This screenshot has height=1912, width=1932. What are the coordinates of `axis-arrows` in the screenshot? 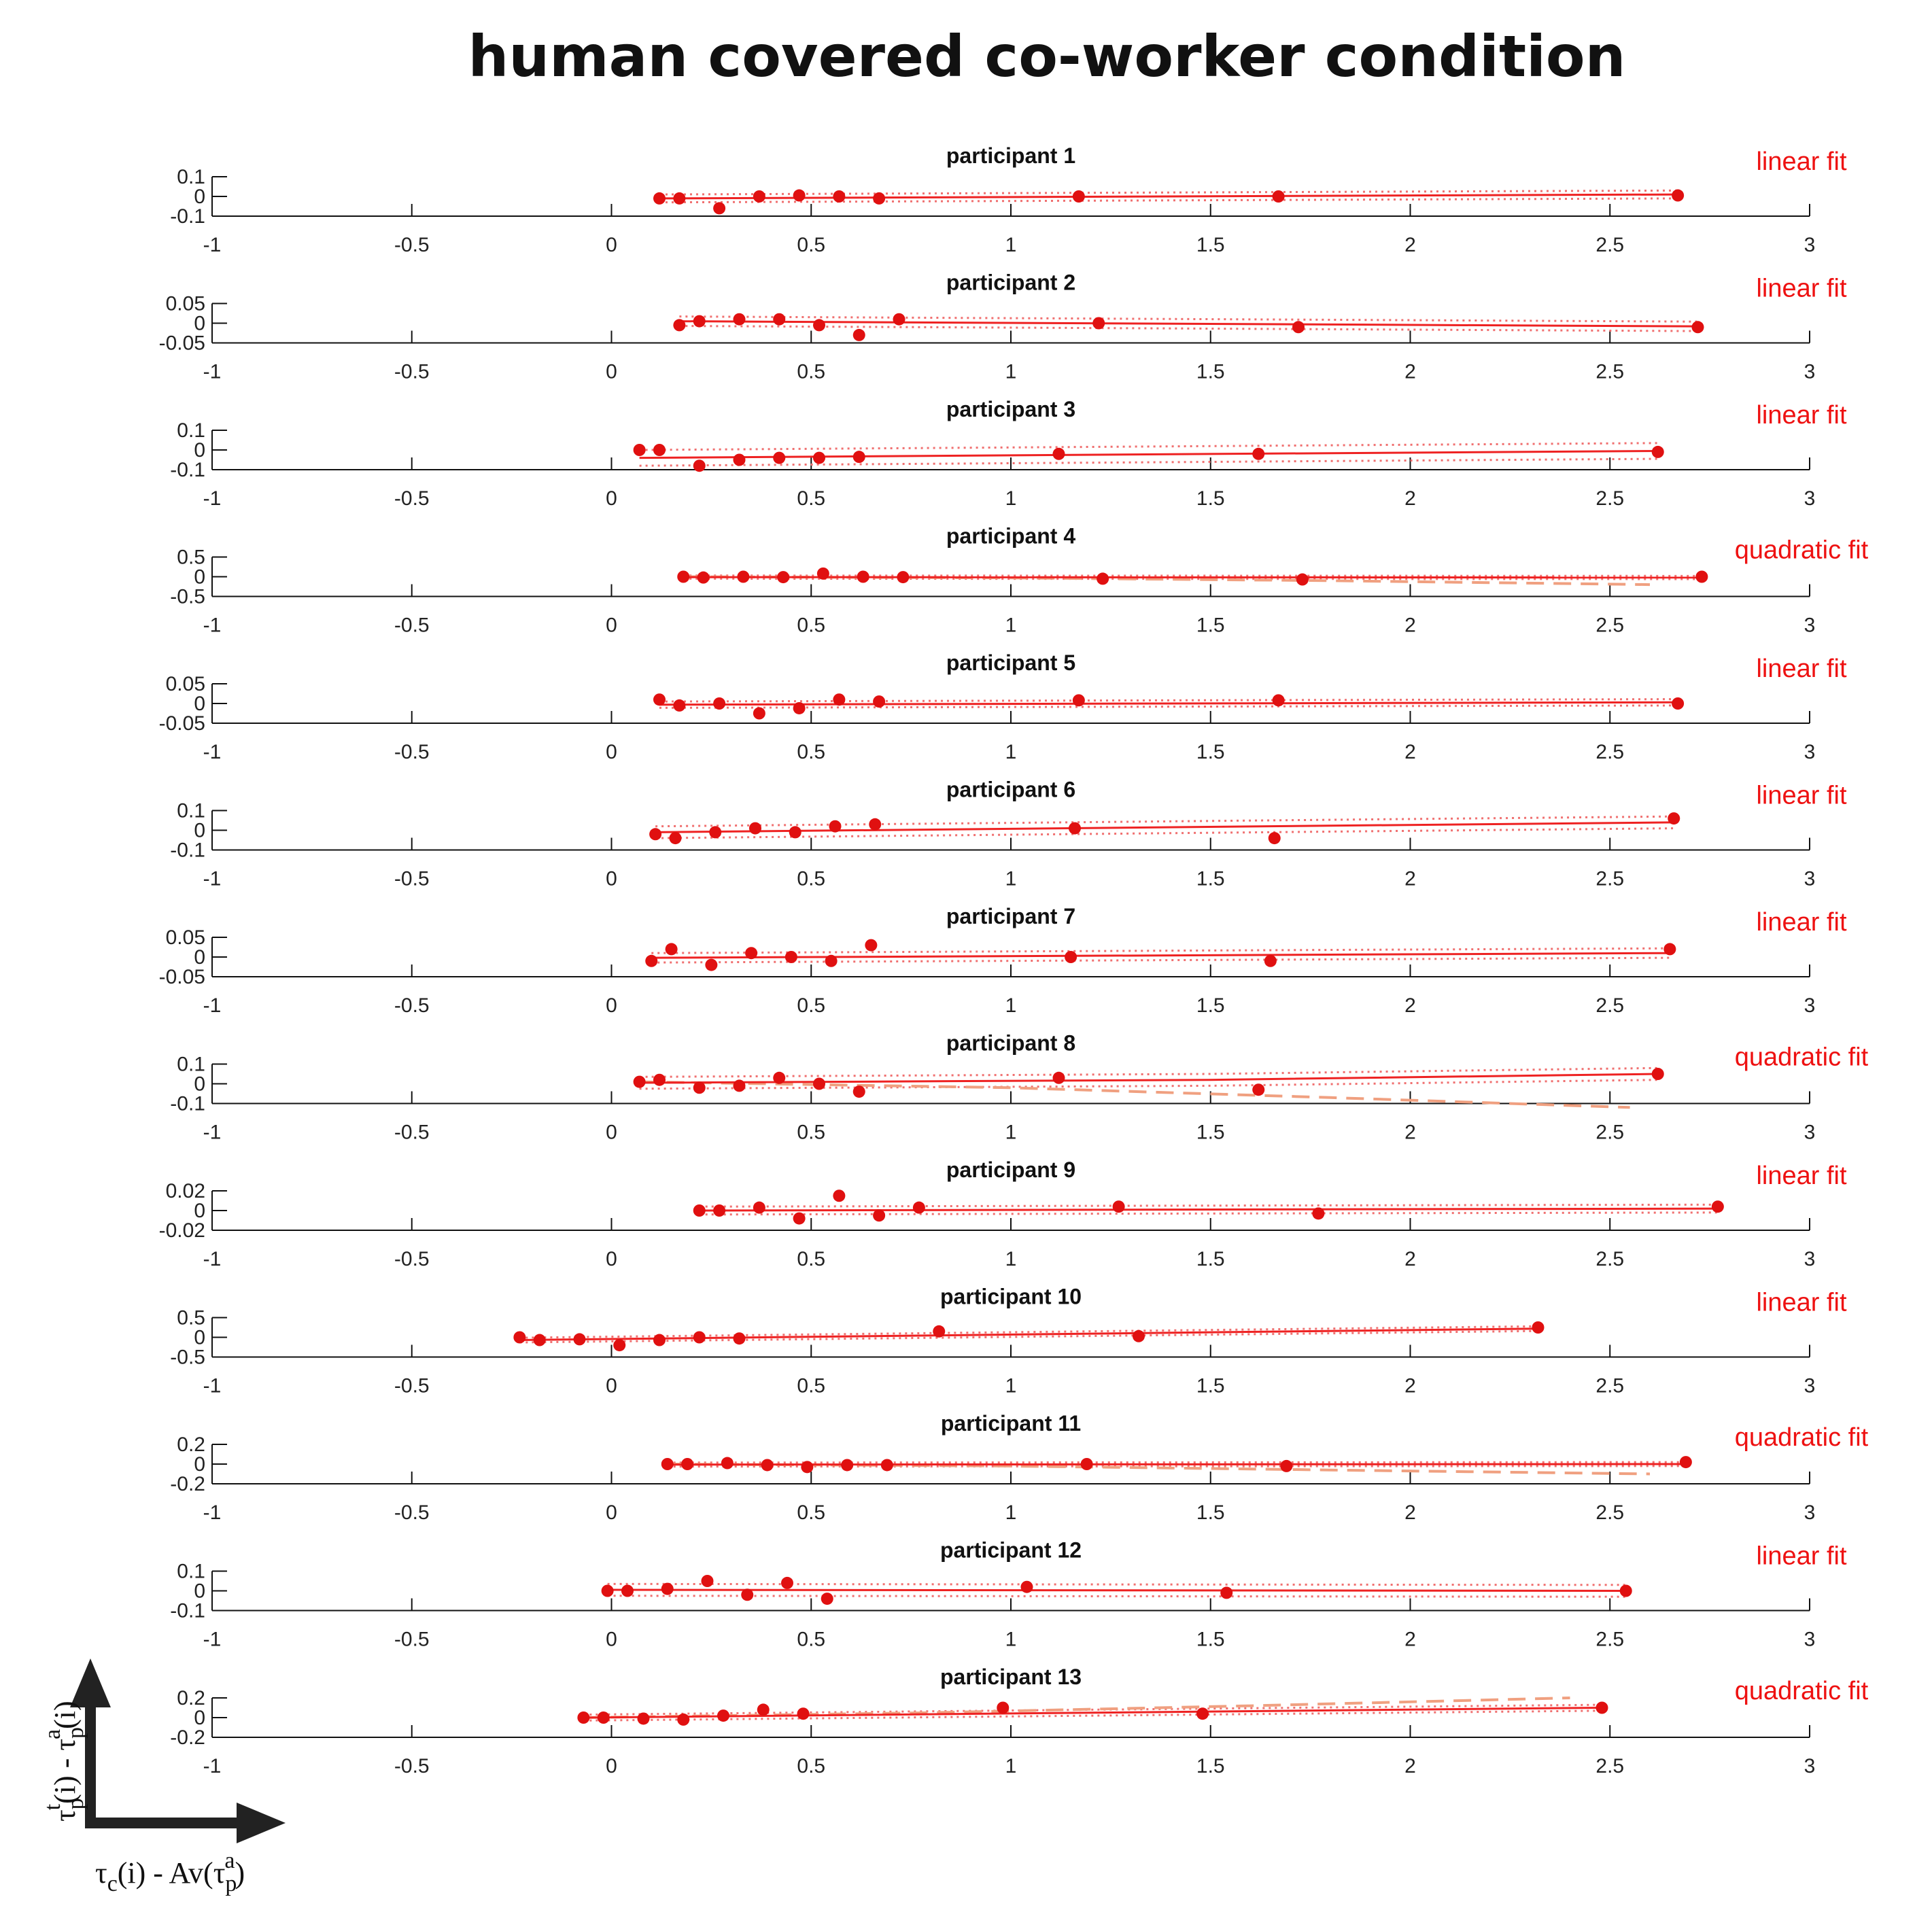 It's located at (178, 1751).